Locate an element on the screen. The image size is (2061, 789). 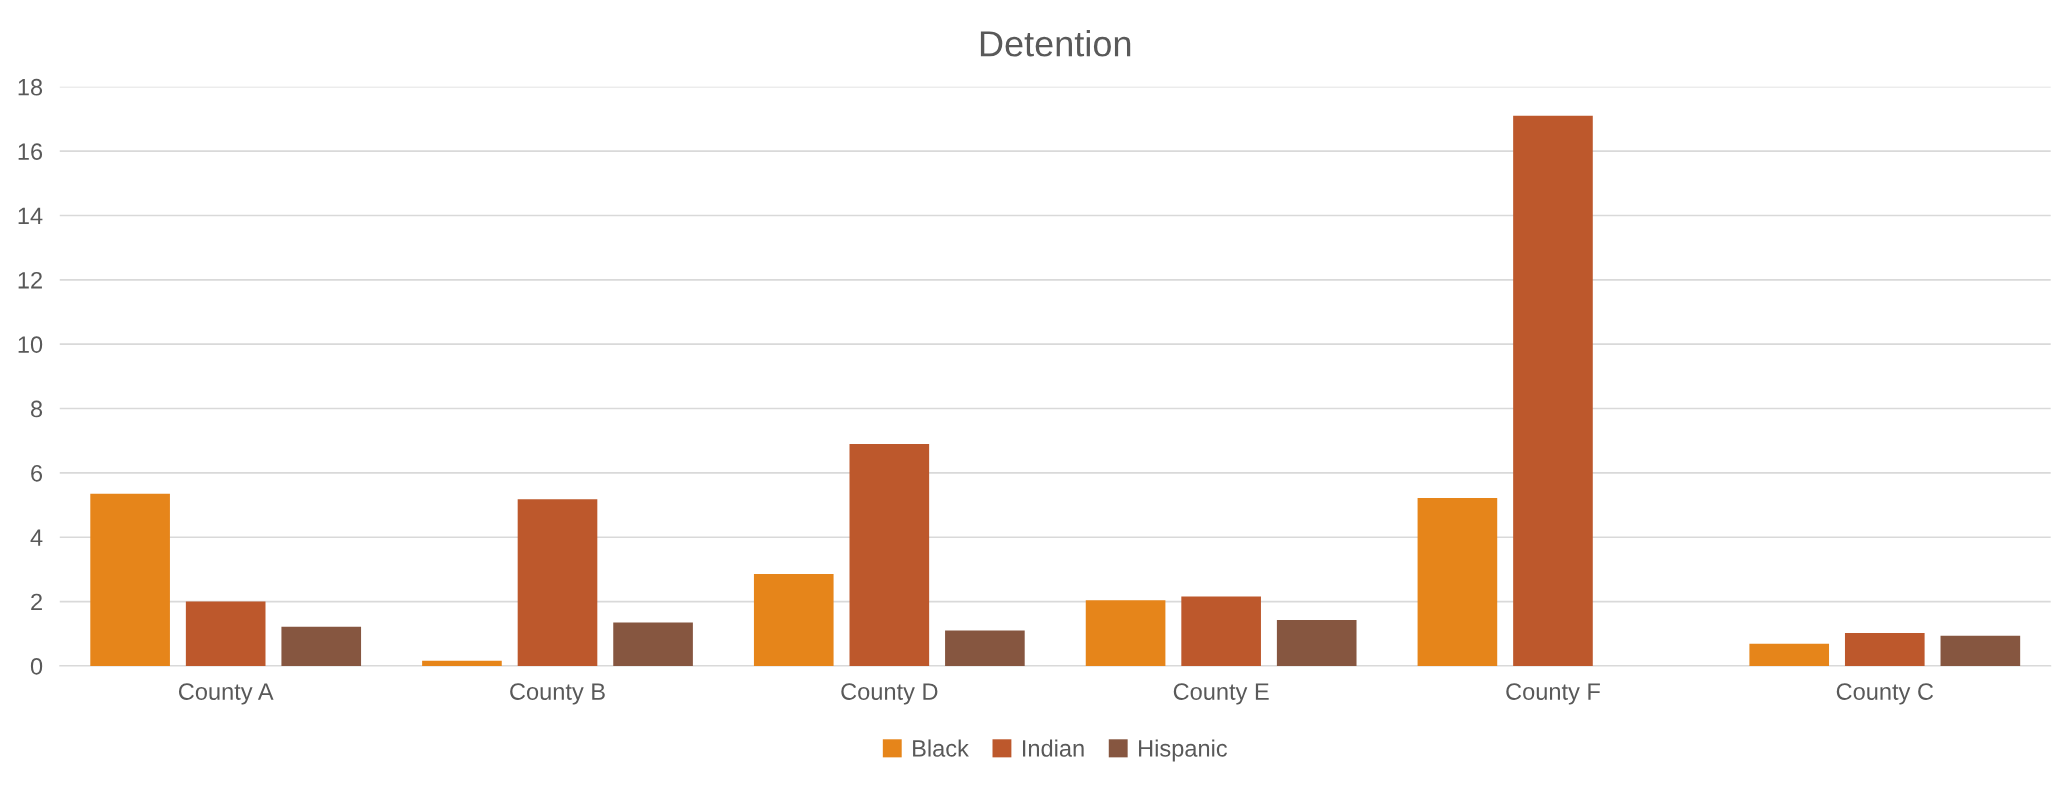
y-tick-label: 14 is located at coordinates (30, 216).